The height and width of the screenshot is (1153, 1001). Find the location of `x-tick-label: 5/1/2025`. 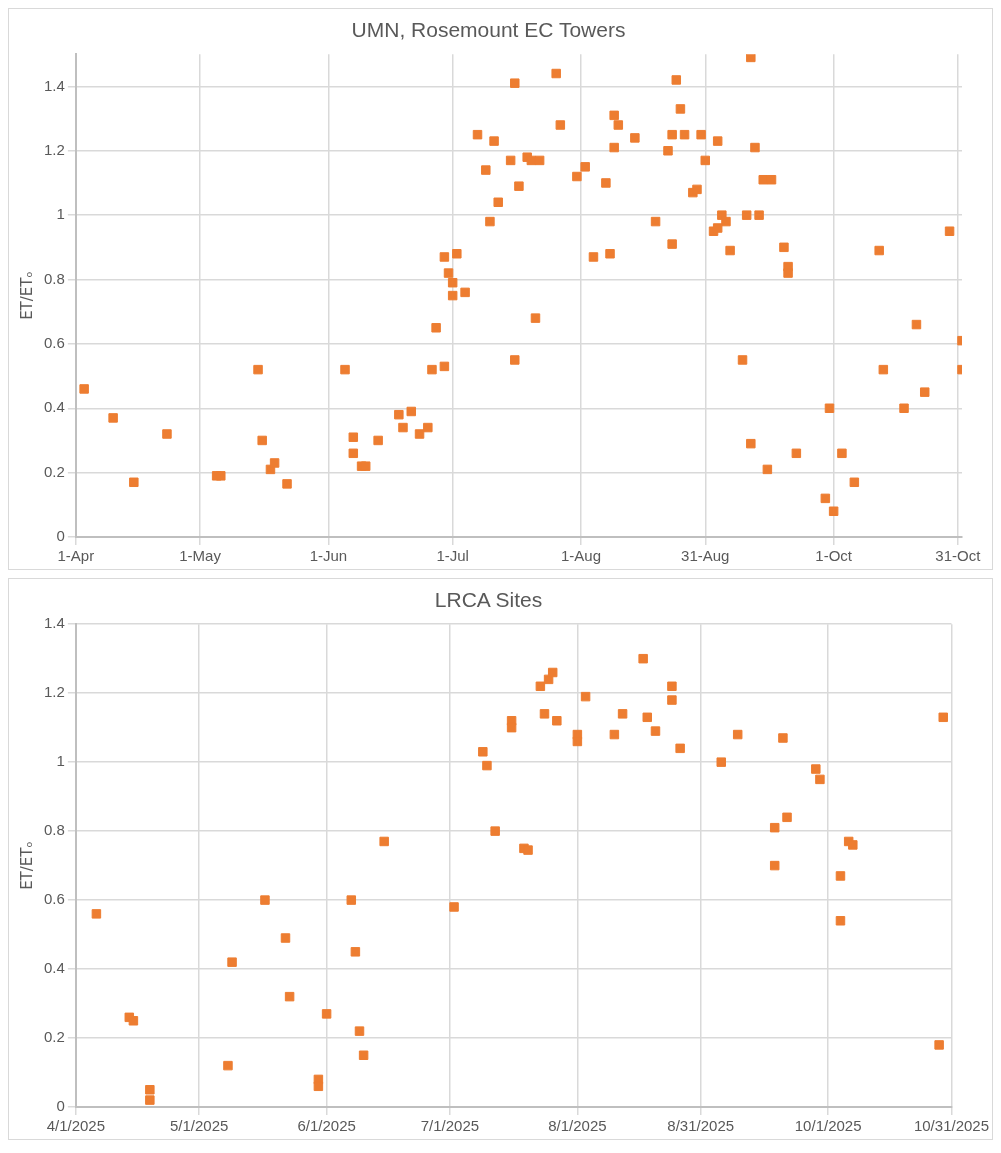

x-tick-label: 5/1/2025 is located at coordinates (199, 1126).